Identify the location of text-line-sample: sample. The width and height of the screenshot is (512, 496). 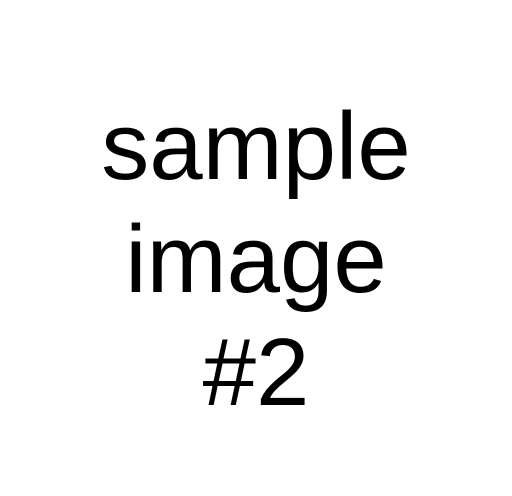
(256, 146).